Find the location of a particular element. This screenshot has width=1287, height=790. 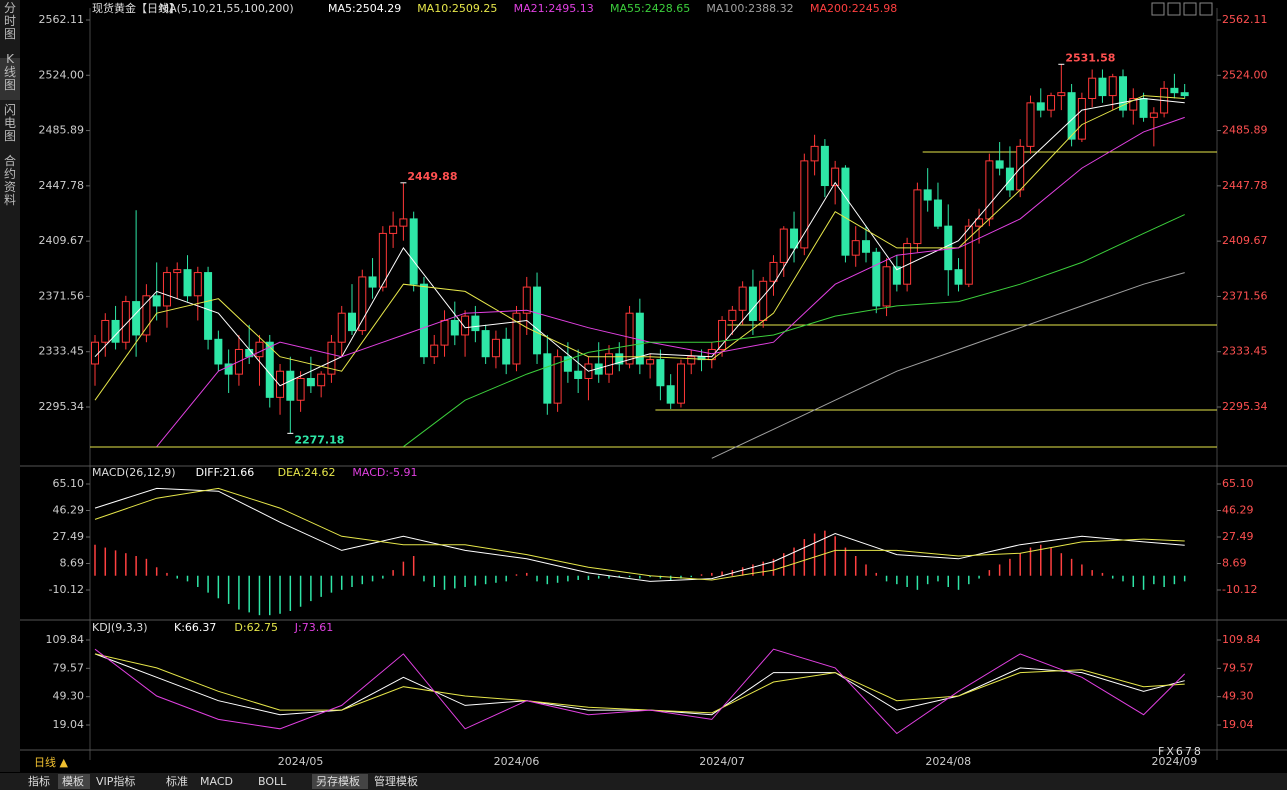

sidebar-active is located at coordinates (10, 79).